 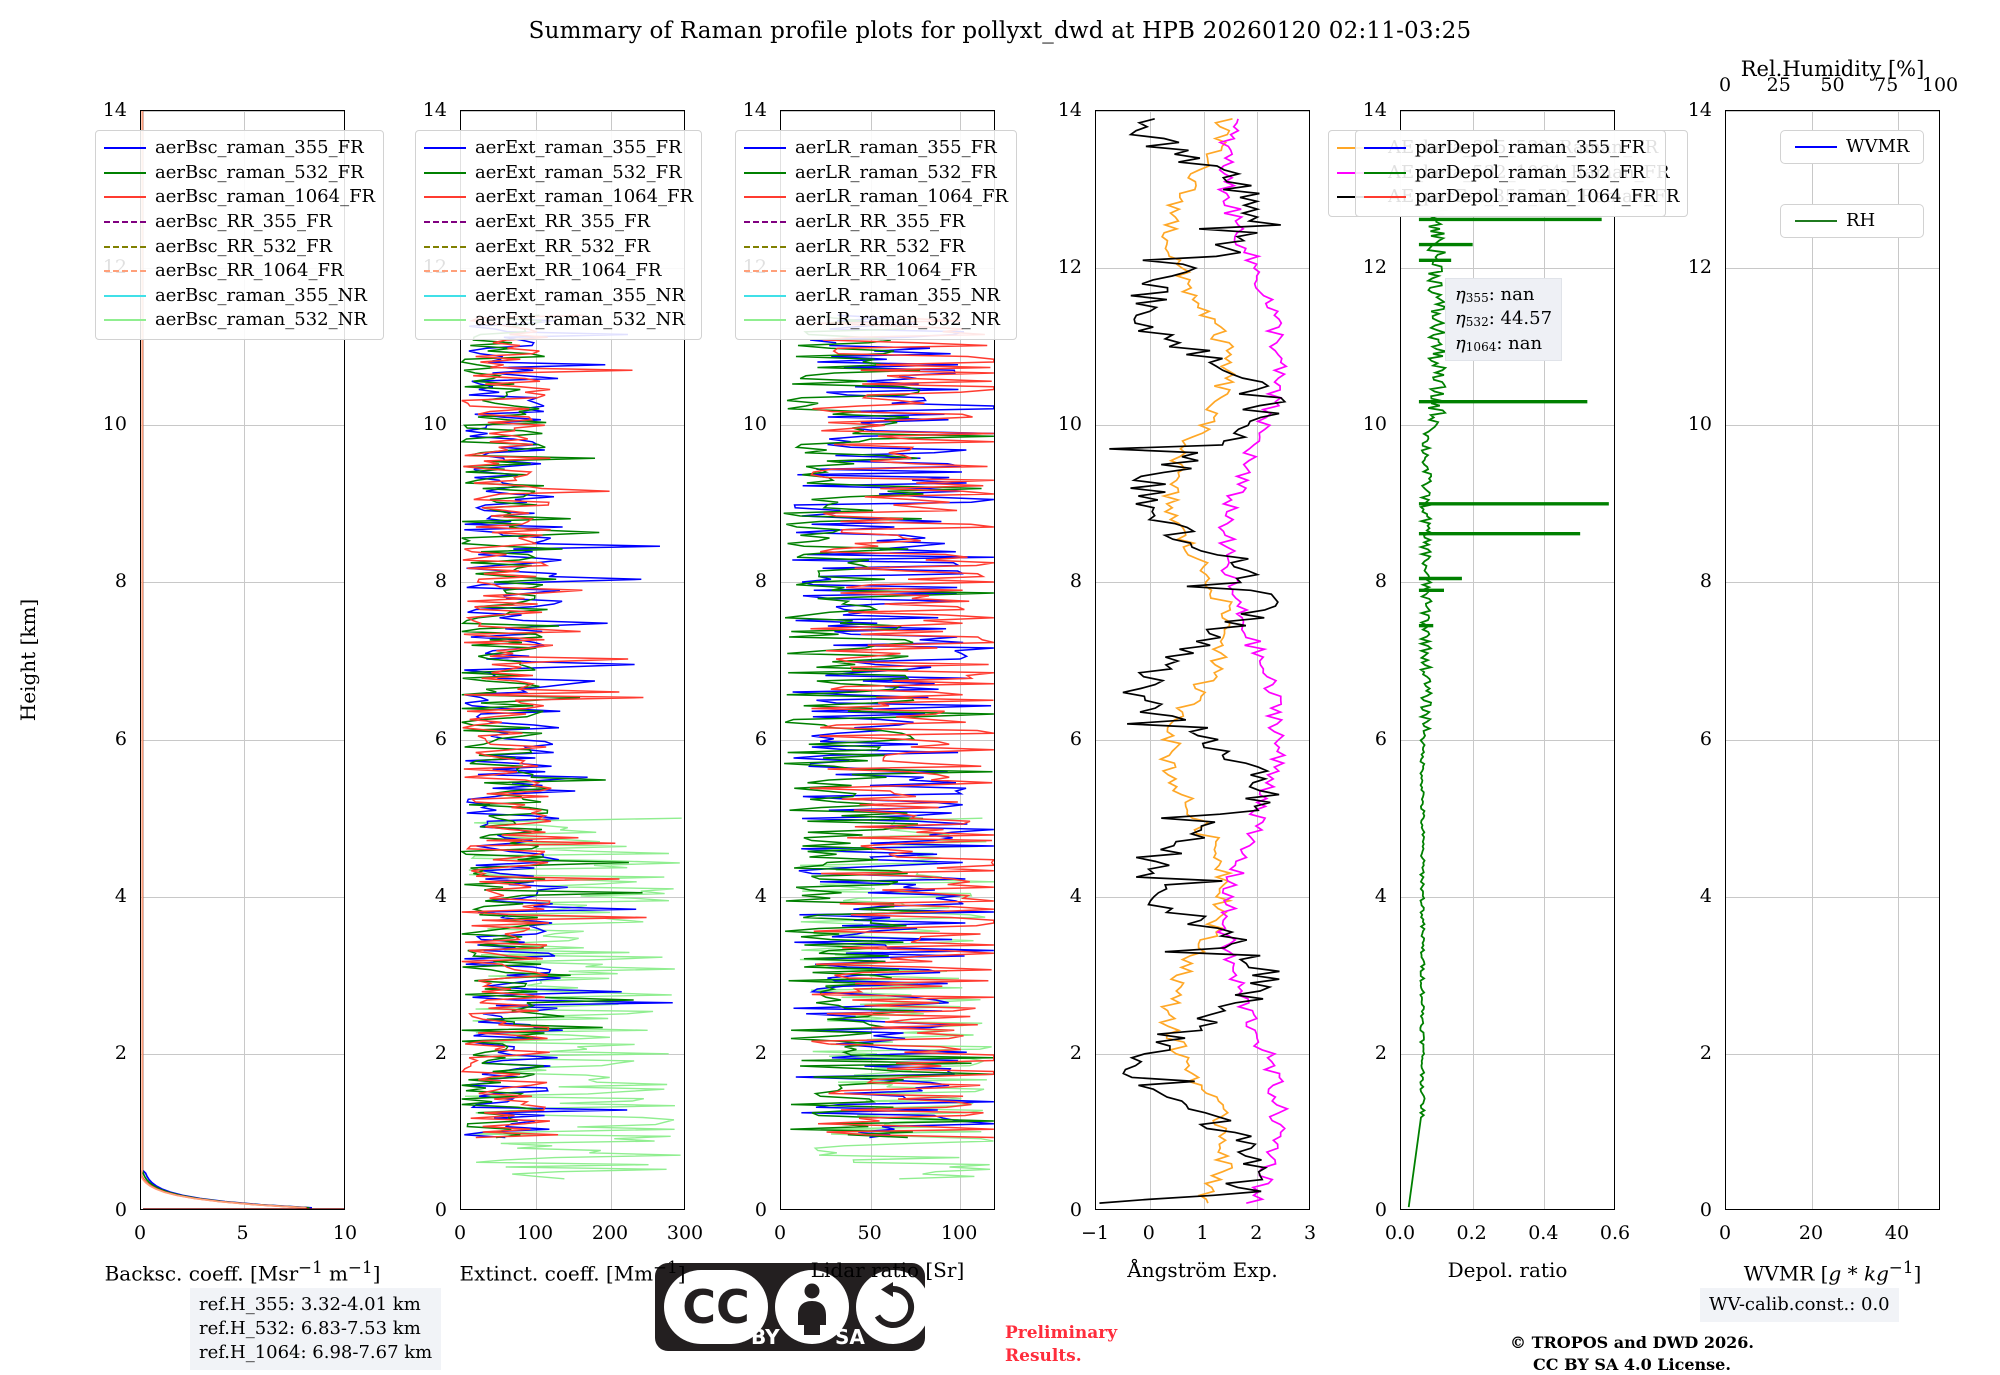 I want to click on legend-item: aerBsc_raman_355_FR, so click(x=239, y=148).